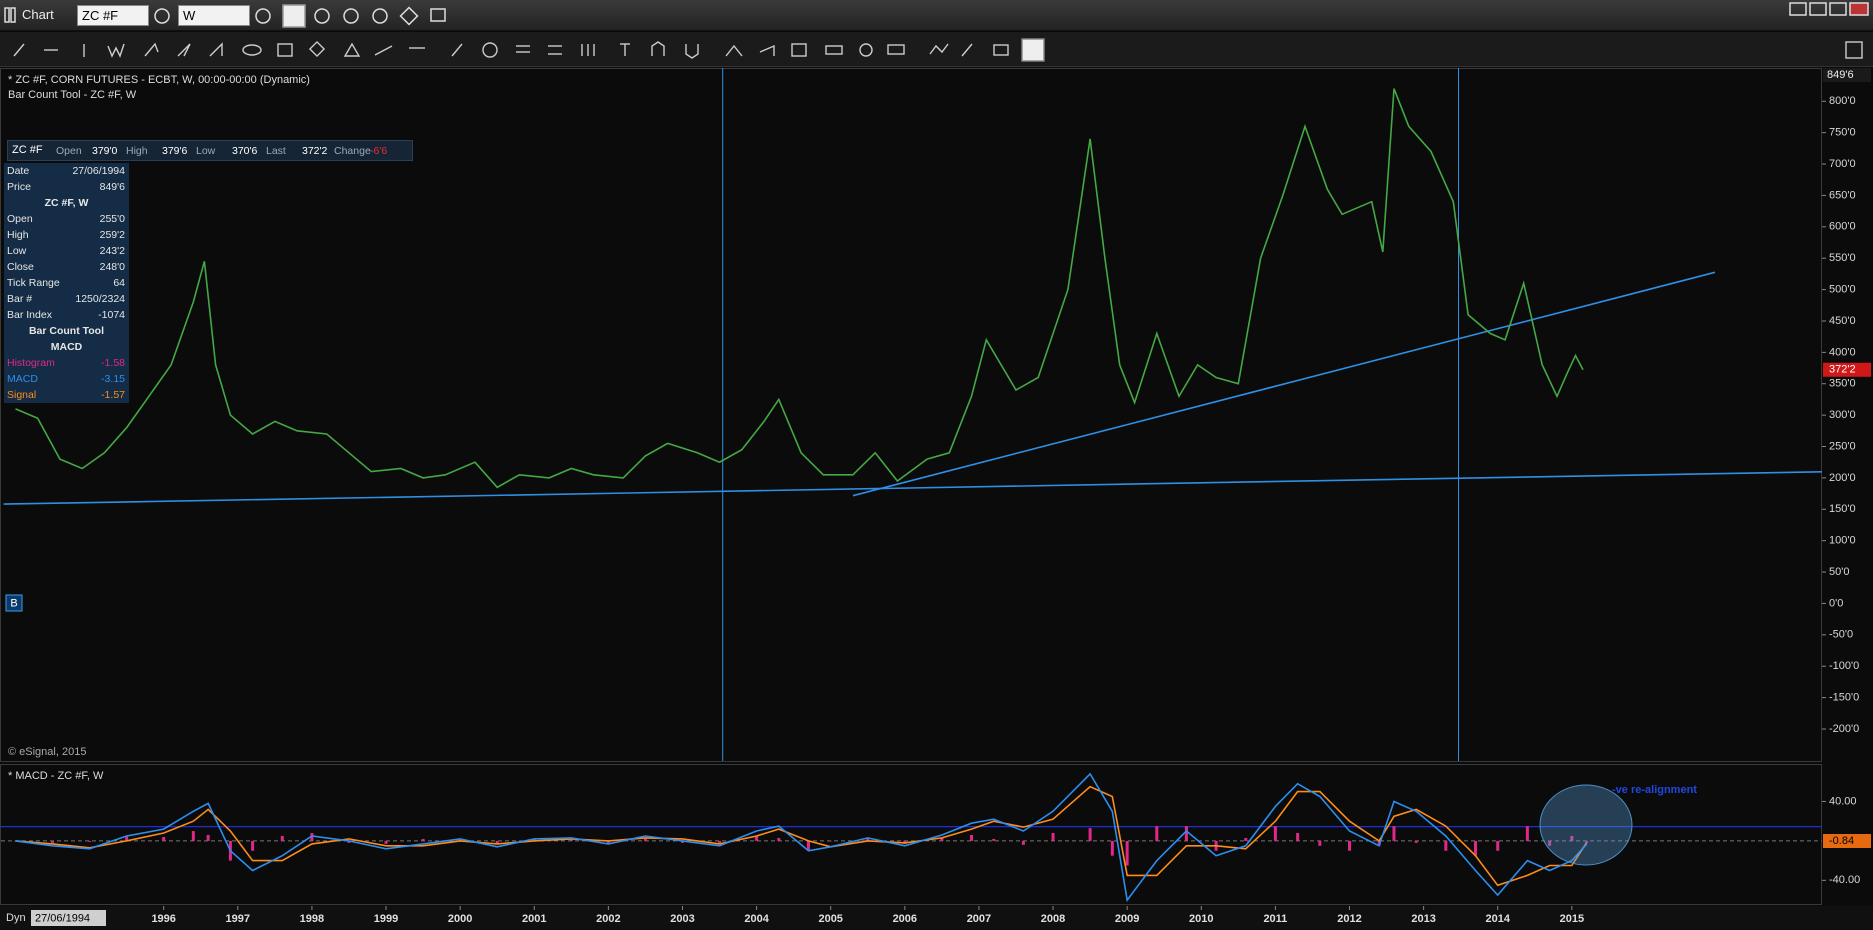 The width and height of the screenshot is (1873, 930). What do you see at coordinates (936, 15) in the screenshot?
I see `title-bar: Chart ZC #F W` at bounding box center [936, 15].